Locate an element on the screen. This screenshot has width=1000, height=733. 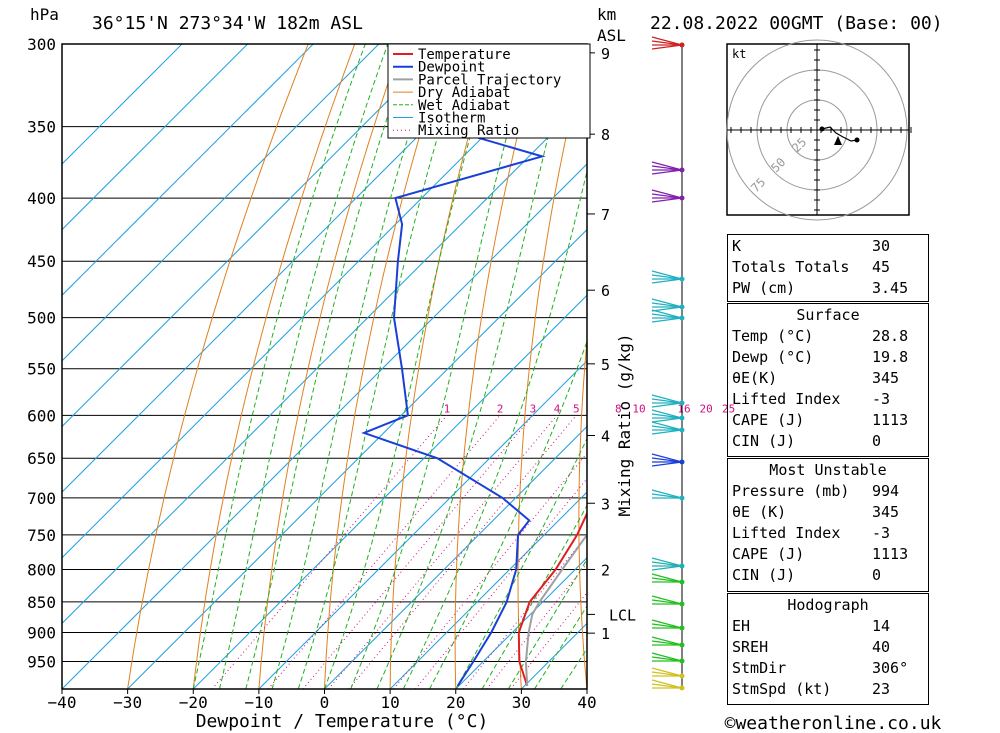
index-row: K 30 is located at coordinates (828, 246).